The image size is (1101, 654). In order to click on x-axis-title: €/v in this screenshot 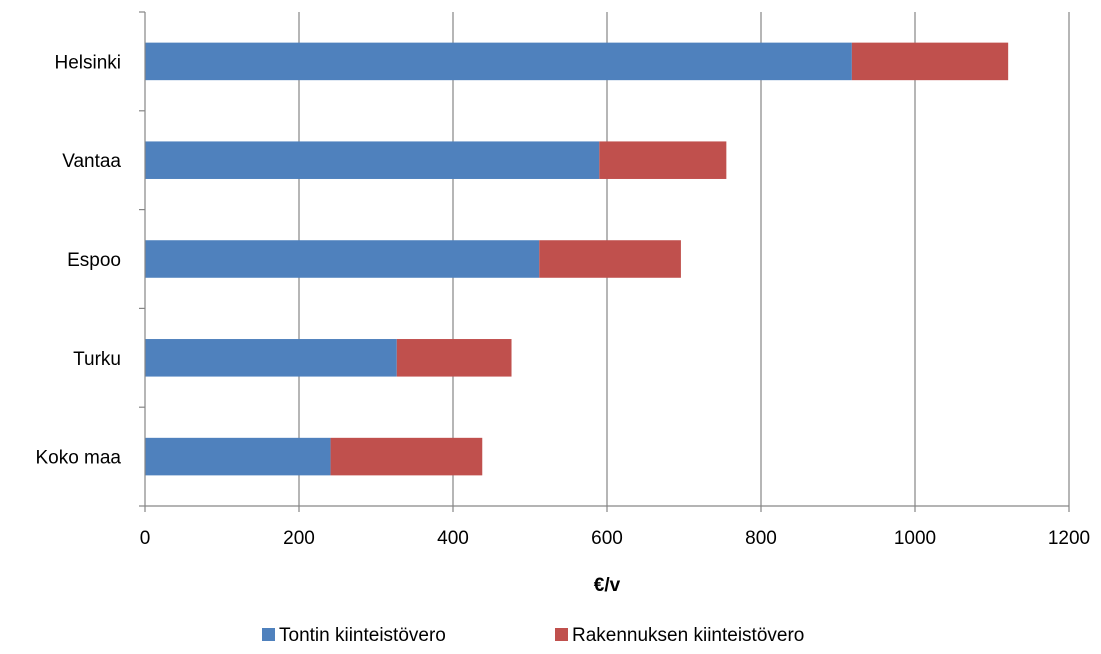, I will do `click(607, 585)`.